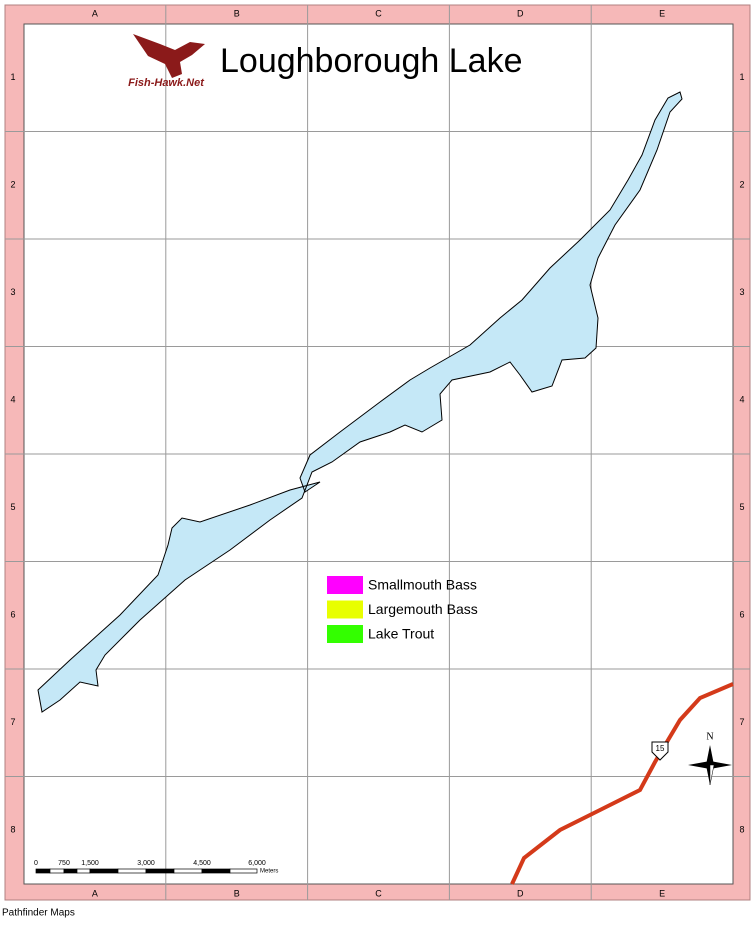  What do you see at coordinates (36, 863) in the screenshot?
I see `scale-label: 0` at bounding box center [36, 863].